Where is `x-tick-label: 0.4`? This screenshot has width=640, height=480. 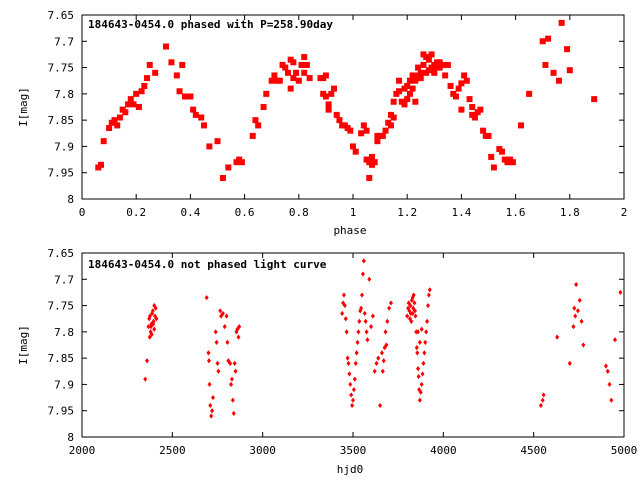
x-tick-label: 0.4 is located at coordinates (190, 212).